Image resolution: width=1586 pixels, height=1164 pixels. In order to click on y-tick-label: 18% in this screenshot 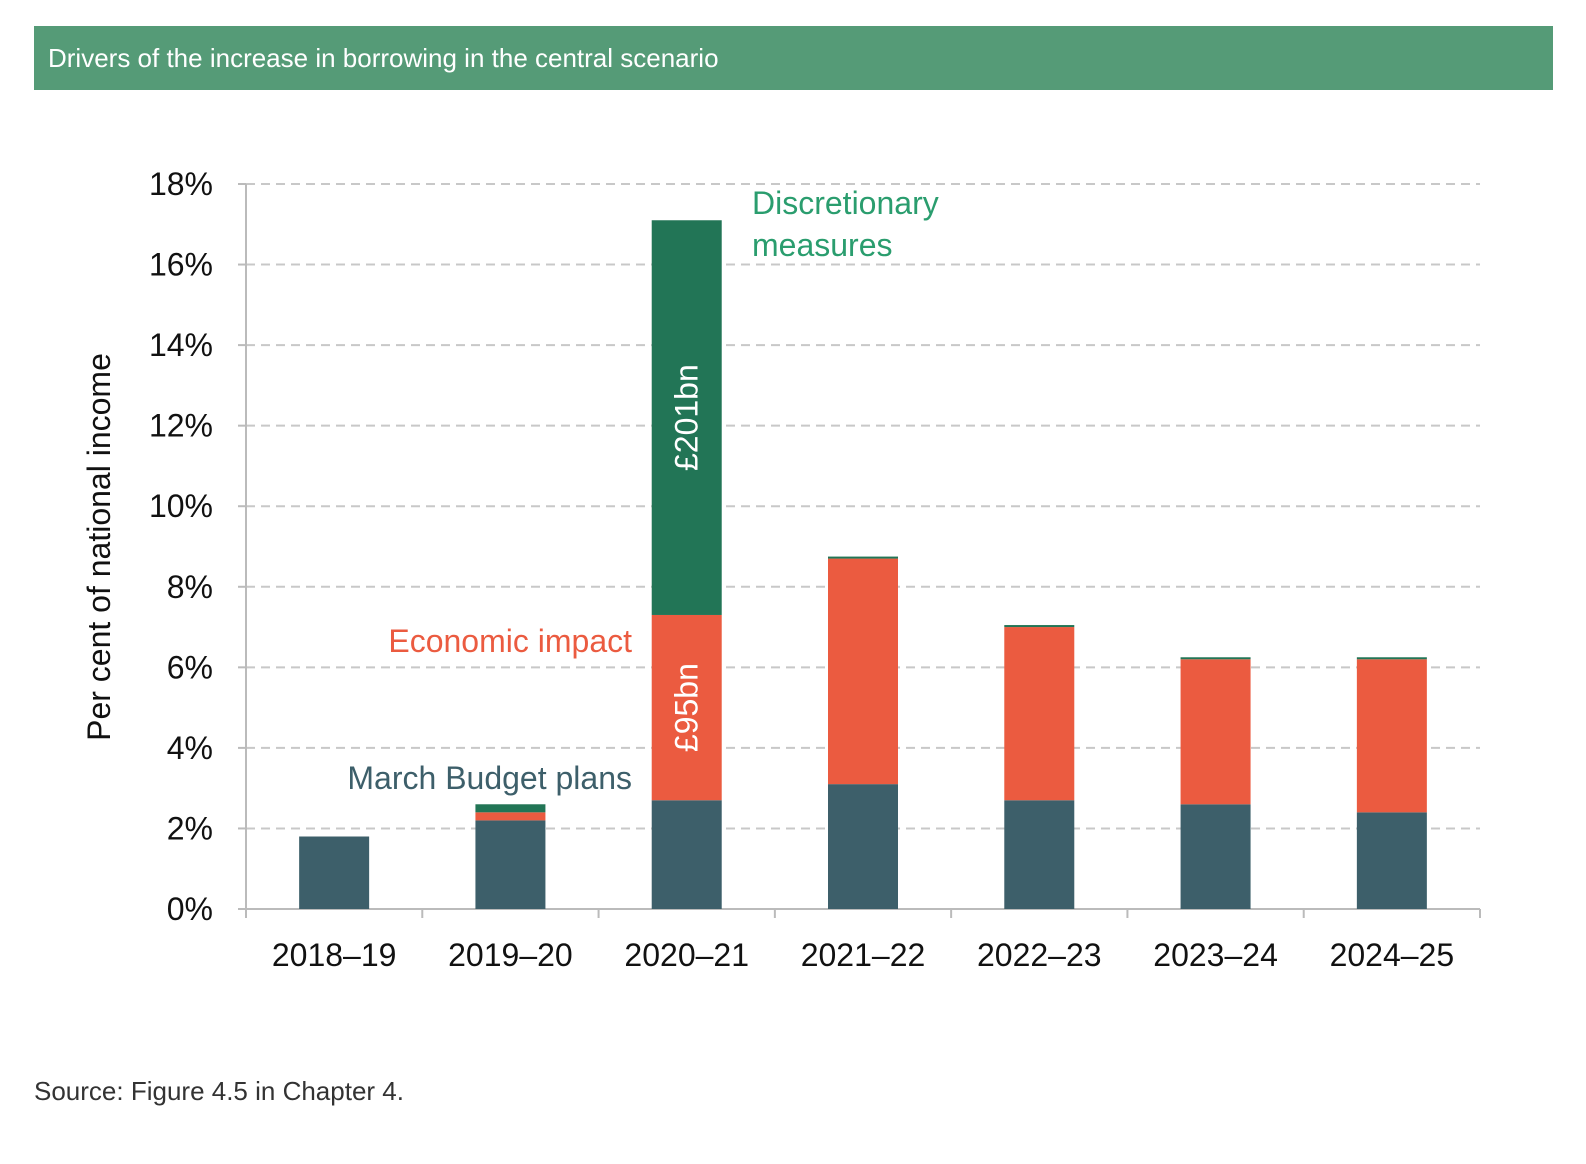, I will do `click(181, 184)`.